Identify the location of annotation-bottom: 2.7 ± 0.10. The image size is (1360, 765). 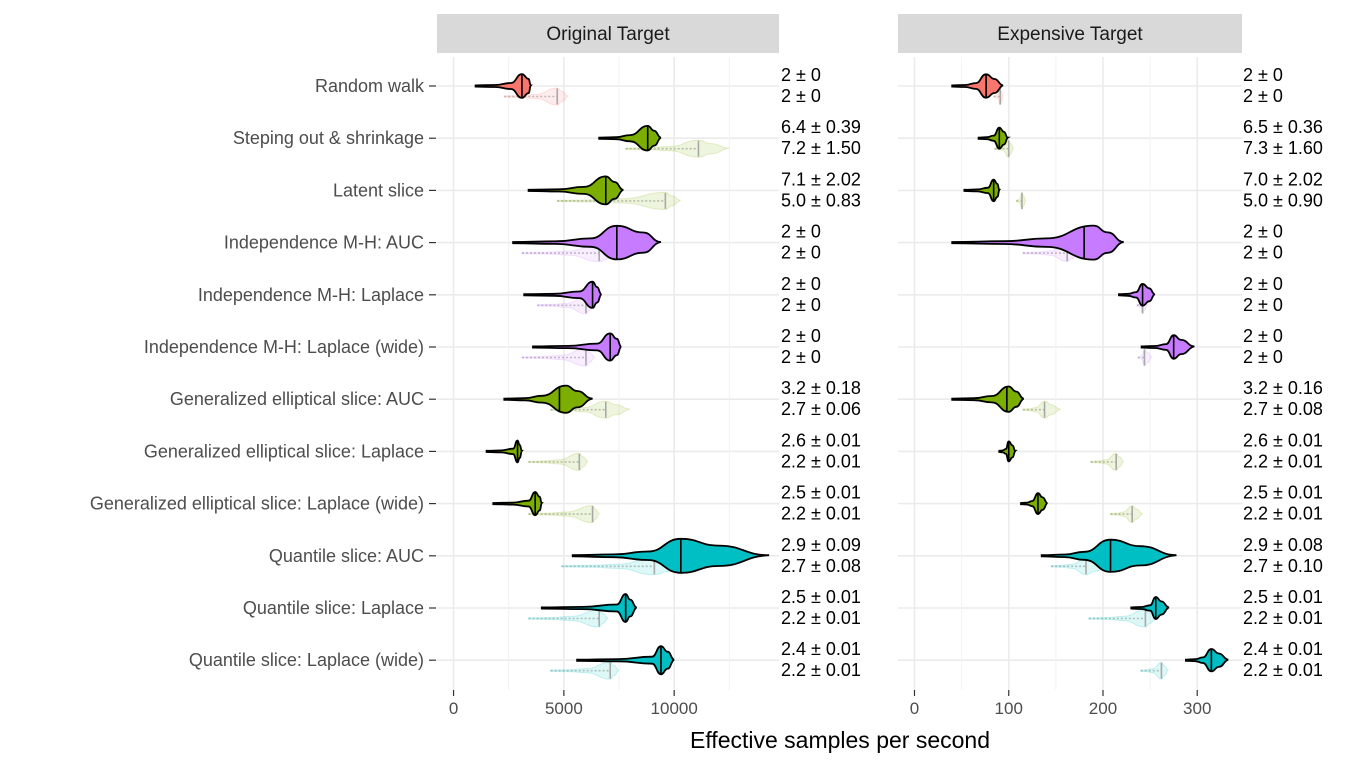
(1283, 566).